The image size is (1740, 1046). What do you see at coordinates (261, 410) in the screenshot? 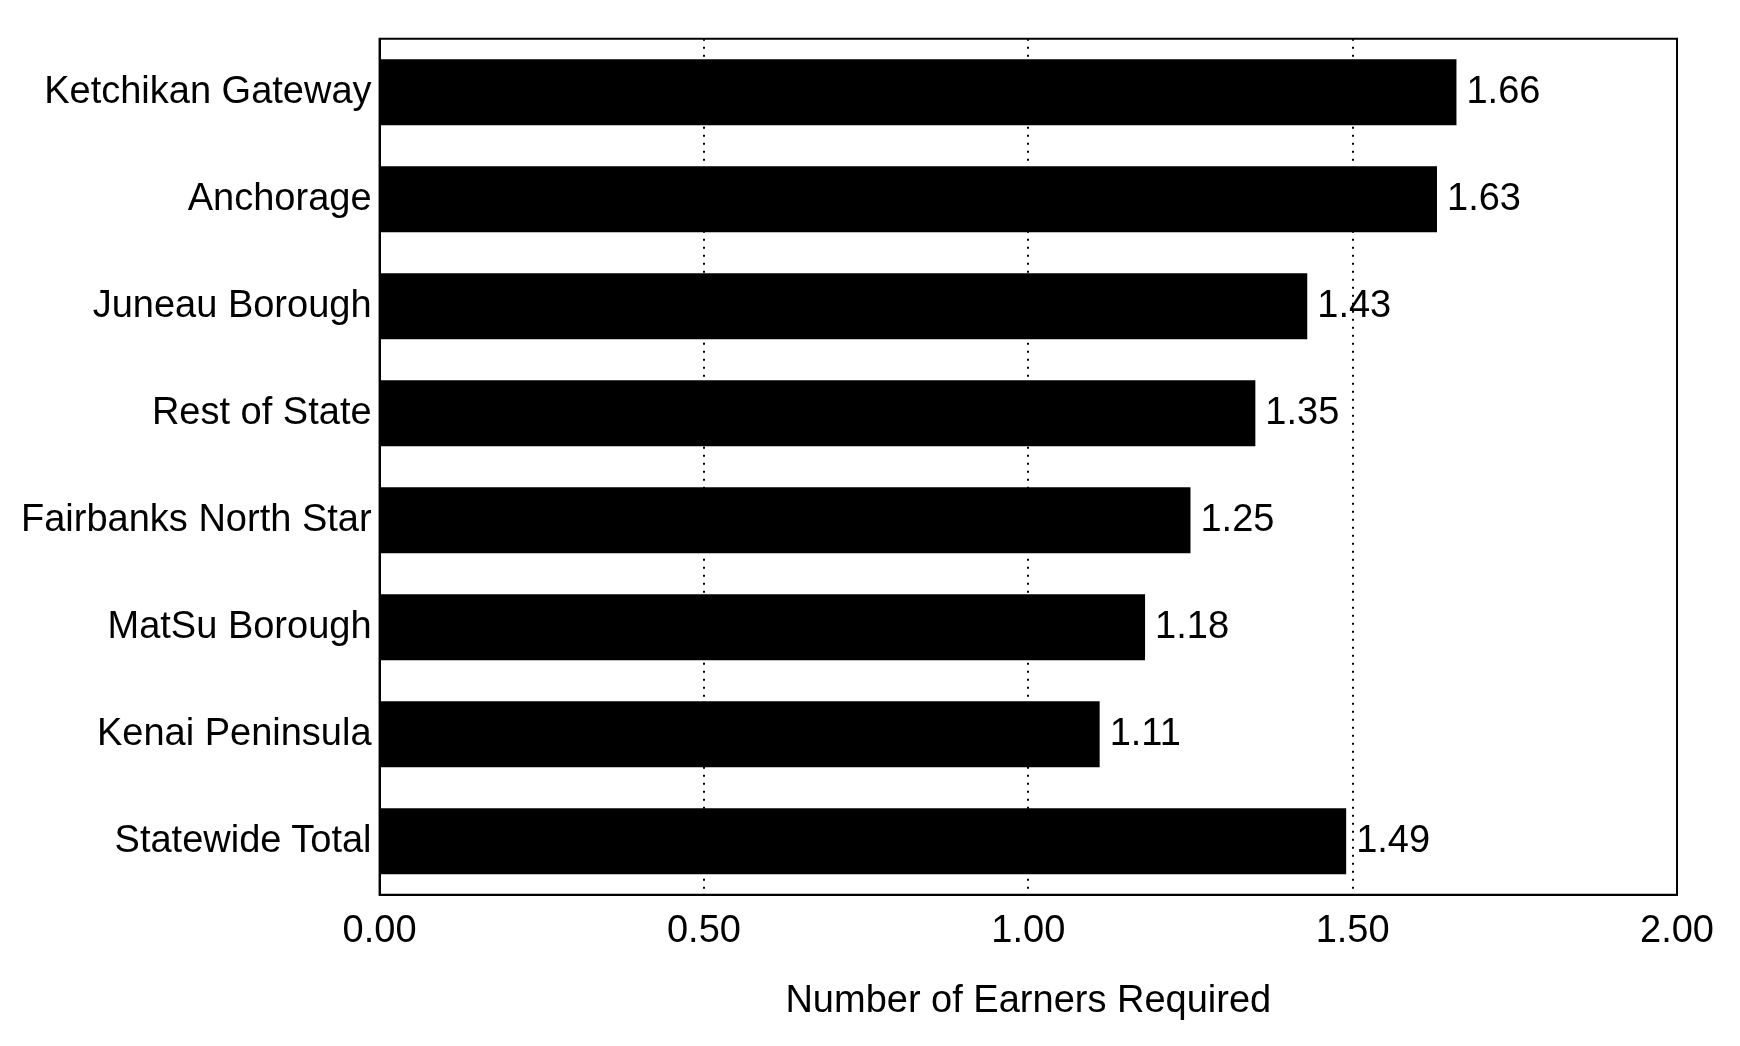
I see `y-tick-label: Rest of State` at bounding box center [261, 410].